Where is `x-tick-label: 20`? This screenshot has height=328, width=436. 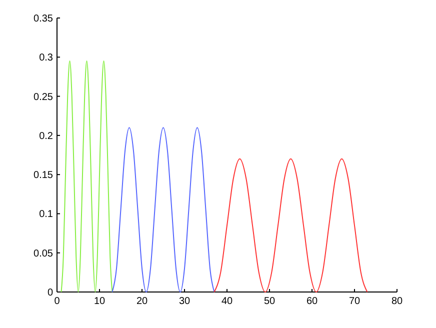 x-tick-label: 20 is located at coordinates (142, 301).